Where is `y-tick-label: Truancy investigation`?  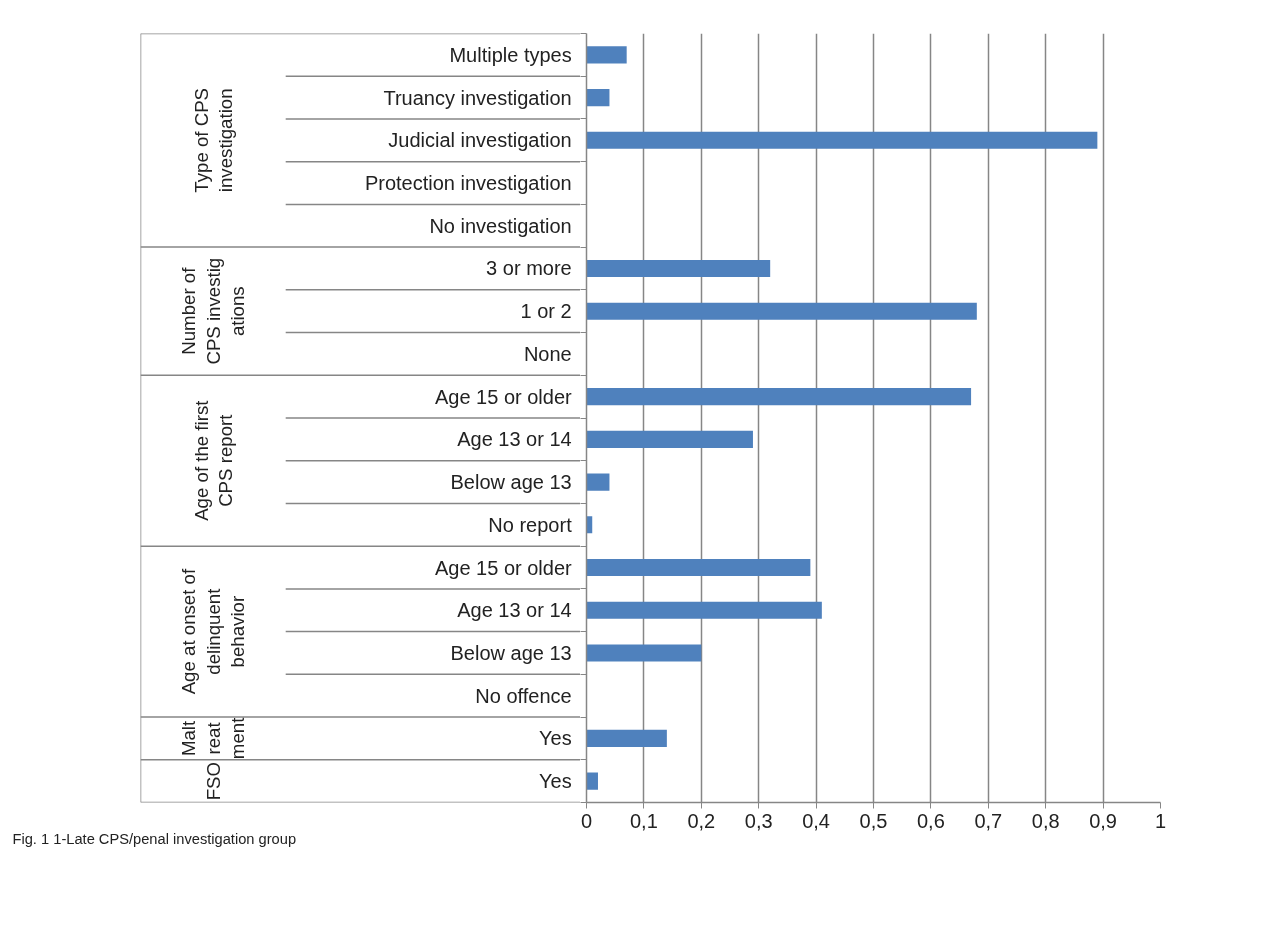
y-tick-label: Truancy investigation is located at coordinates (477, 97).